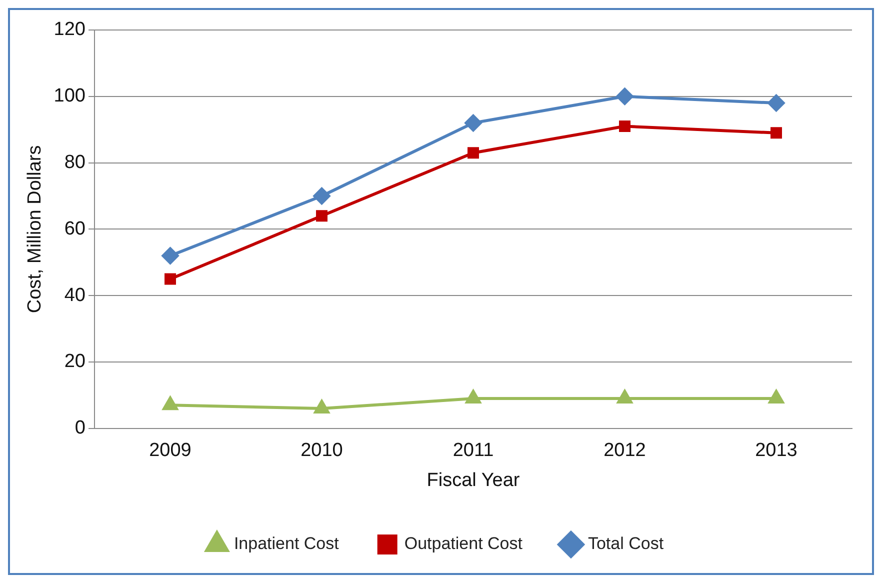  I want to click on y-tick-label: 120, so click(70, 29).